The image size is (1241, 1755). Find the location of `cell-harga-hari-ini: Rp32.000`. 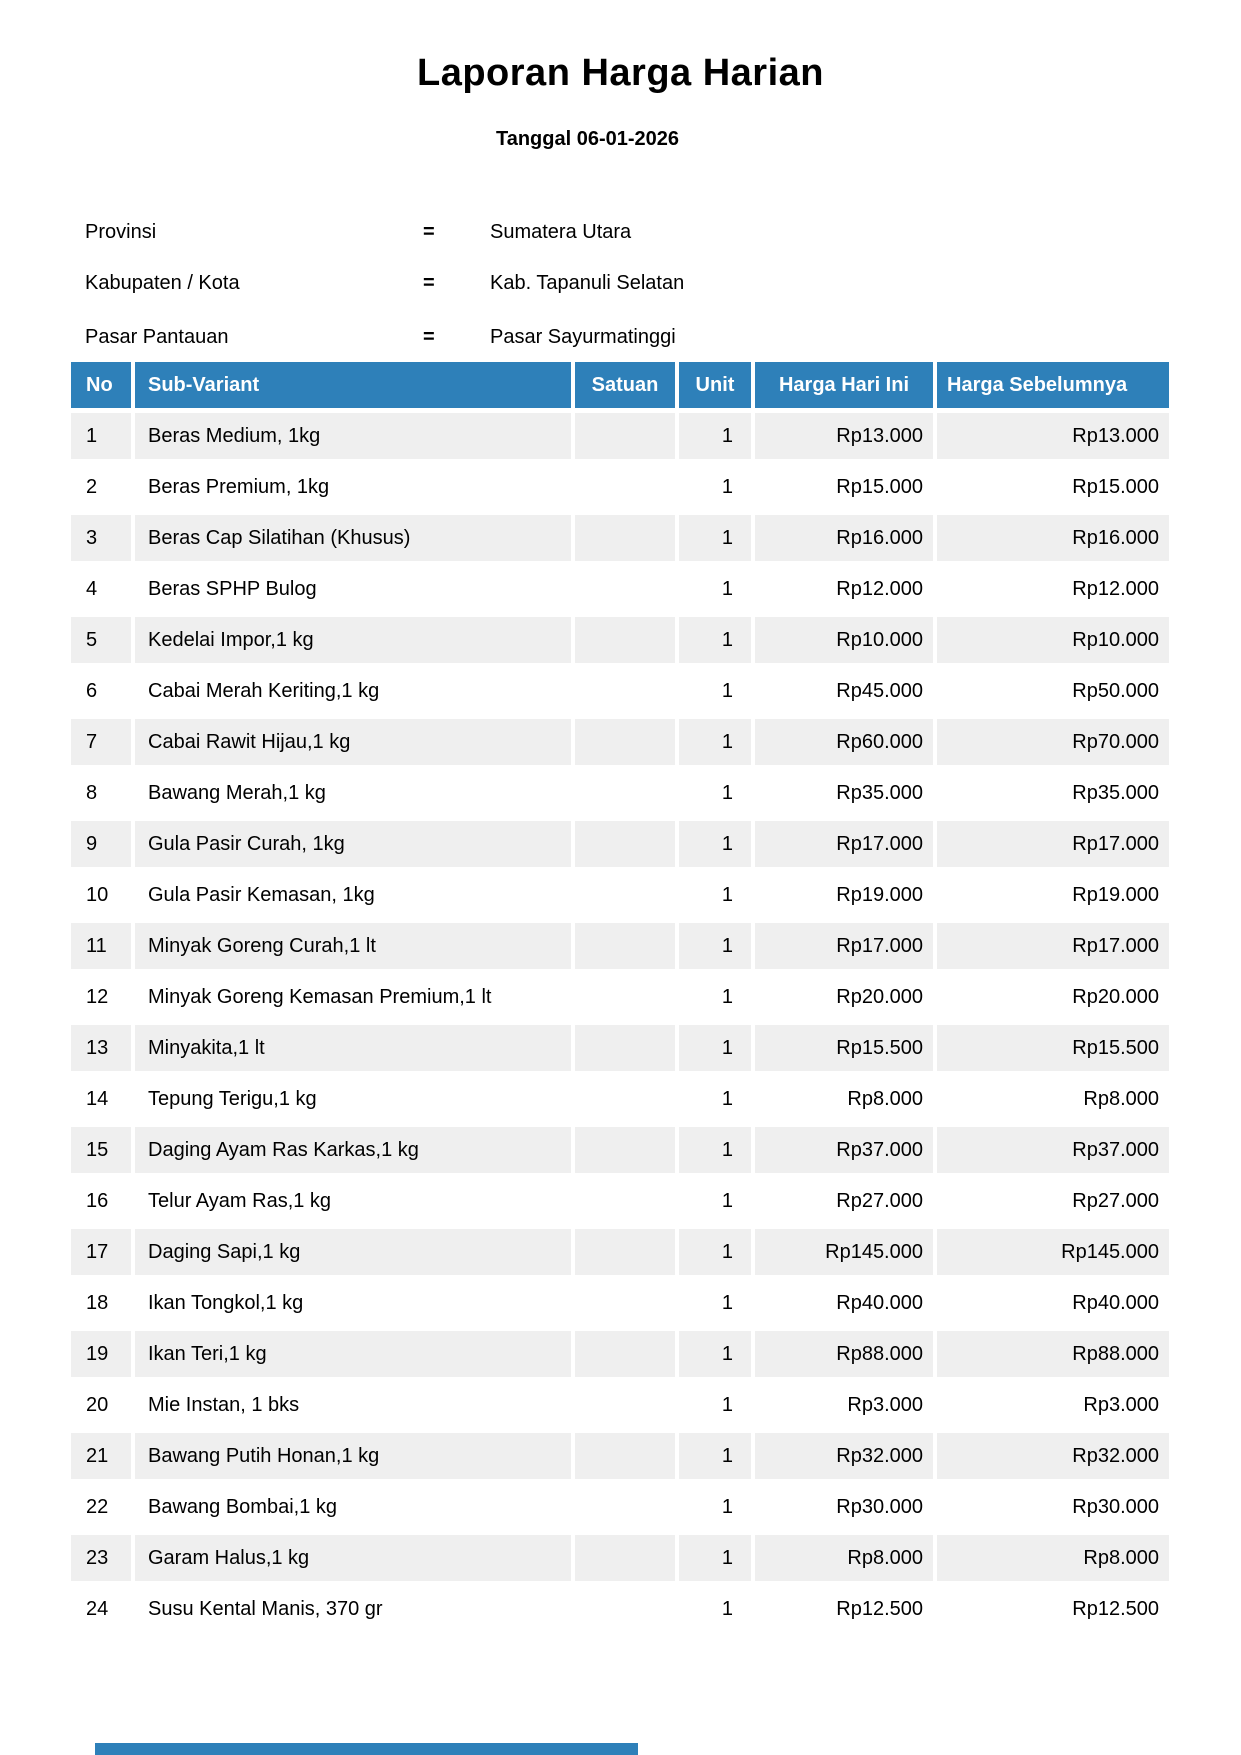

cell-harga-hari-ini: Rp32.000 is located at coordinates (844, 1456).